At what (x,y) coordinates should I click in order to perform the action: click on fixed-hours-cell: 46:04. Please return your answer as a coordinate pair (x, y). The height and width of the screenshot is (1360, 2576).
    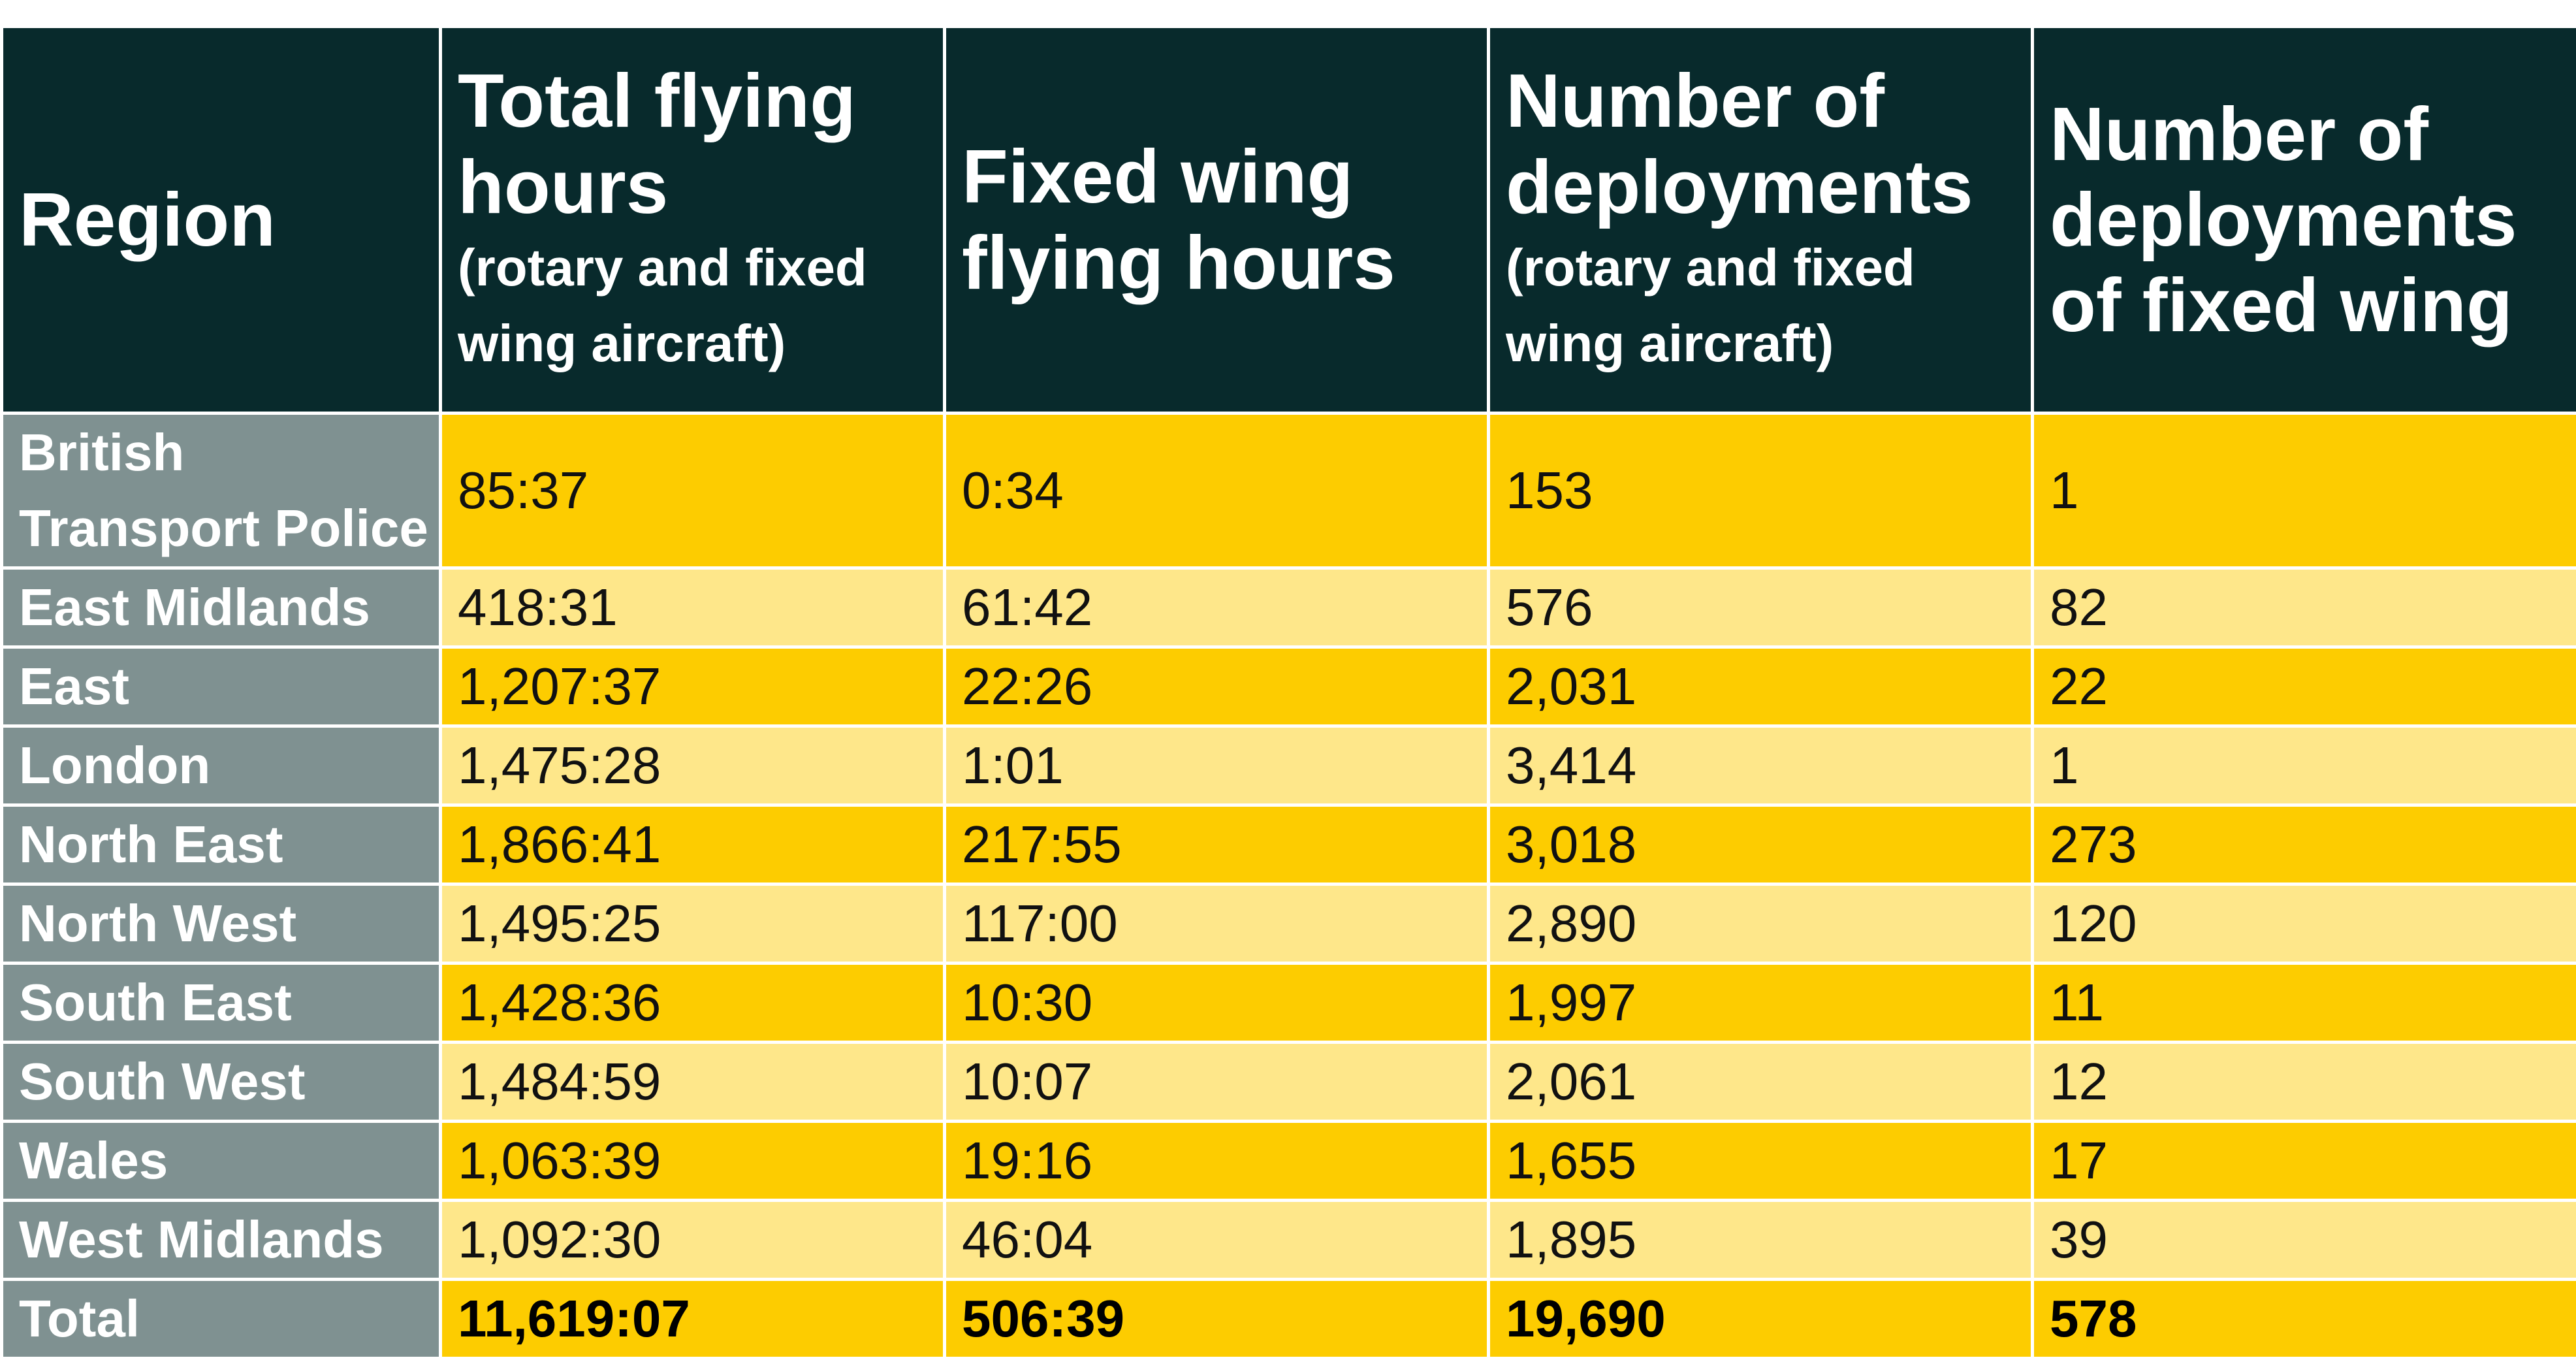
    Looking at the image, I should click on (1217, 1240).